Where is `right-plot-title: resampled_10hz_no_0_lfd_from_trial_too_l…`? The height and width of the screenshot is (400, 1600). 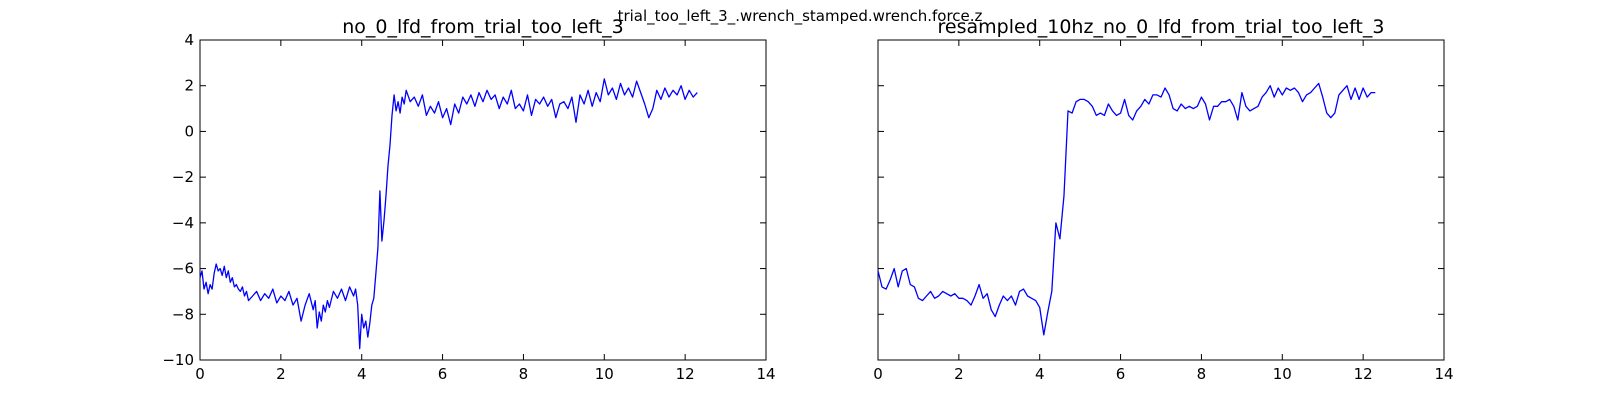 right-plot-title: resampled_10hz_no_0_lfd_from_trial_too_l… is located at coordinates (1161, 27).